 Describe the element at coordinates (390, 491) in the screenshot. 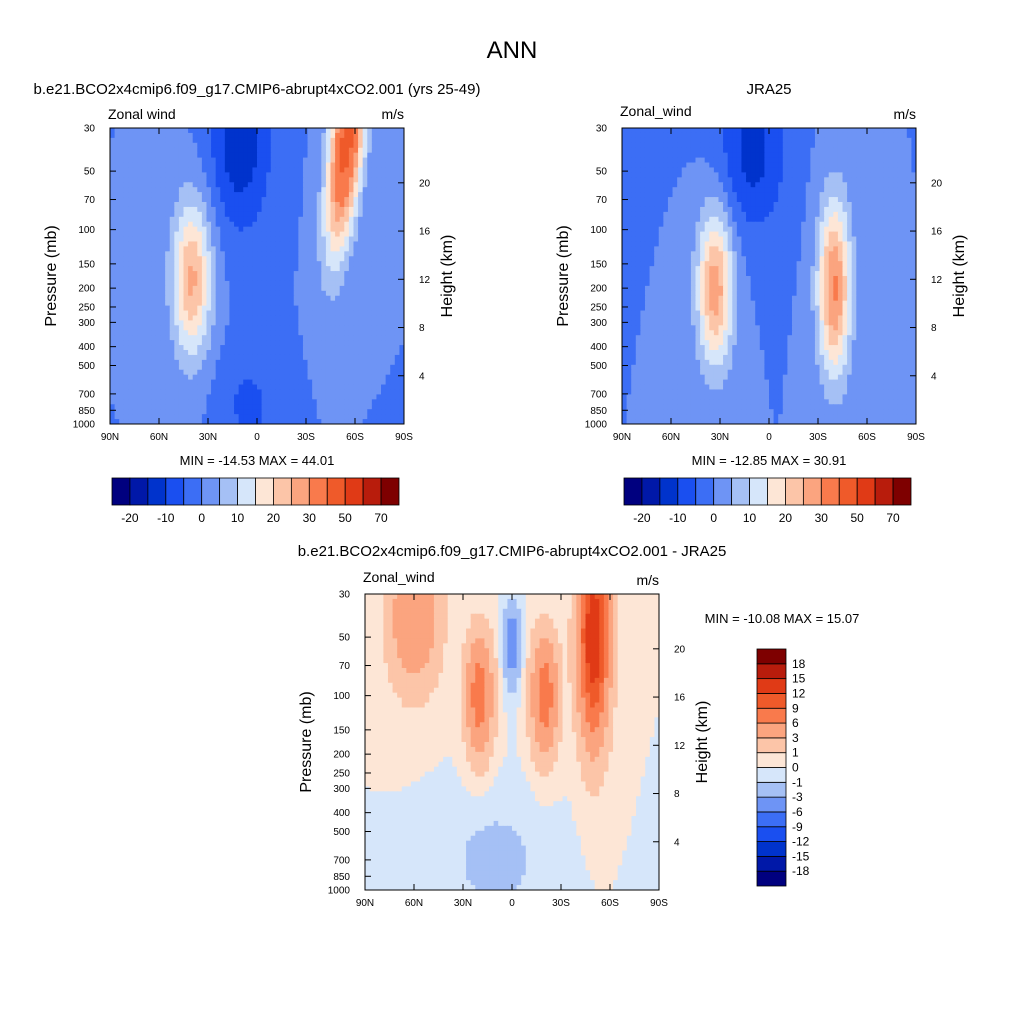

I see `colorbar-swatch` at that location.